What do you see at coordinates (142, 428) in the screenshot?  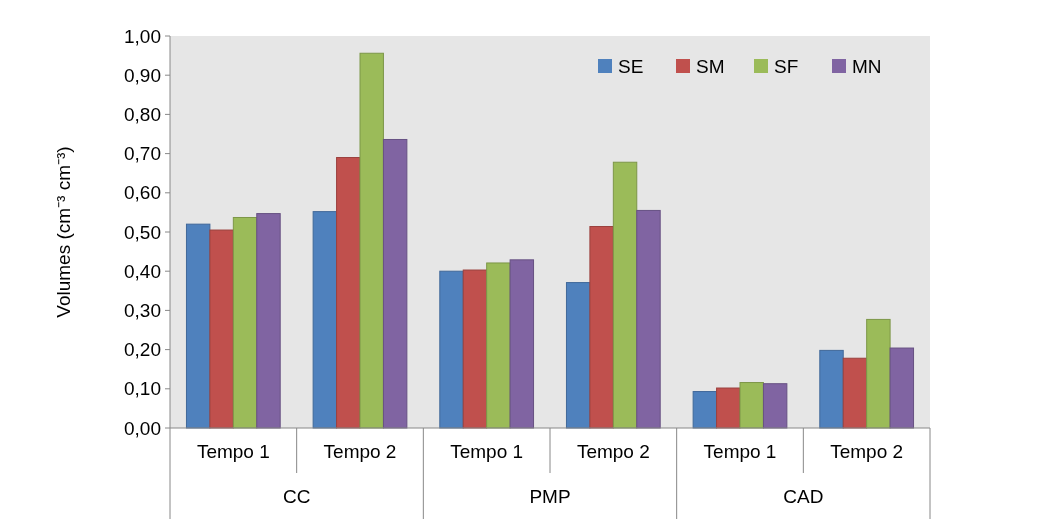 I see `y-tick-label: 0,00` at bounding box center [142, 428].